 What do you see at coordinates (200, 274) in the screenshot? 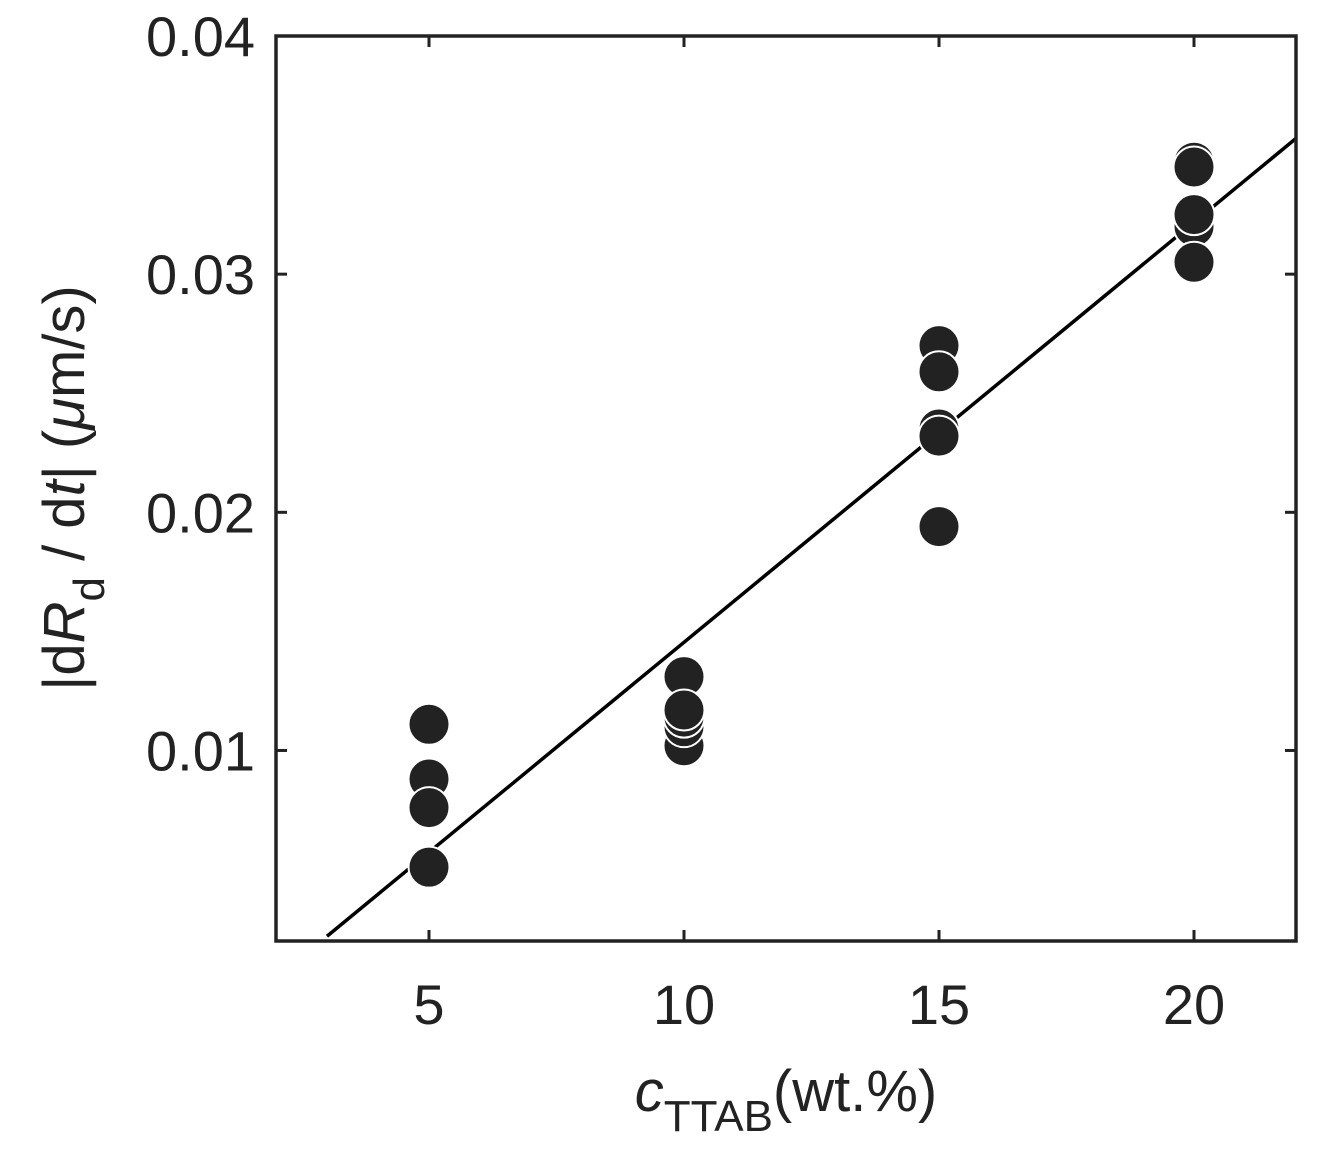
I see `y-tick-label: 0.03` at bounding box center [200, 274].